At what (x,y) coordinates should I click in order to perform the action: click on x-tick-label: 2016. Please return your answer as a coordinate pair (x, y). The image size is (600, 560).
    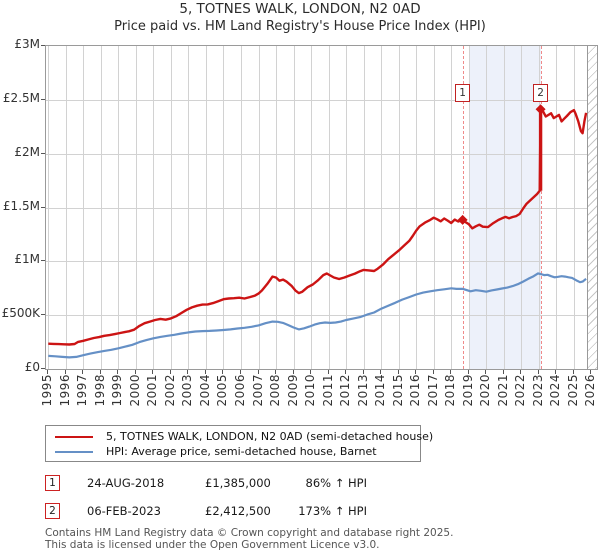
    Looking at the image, I should click on (415, 390).